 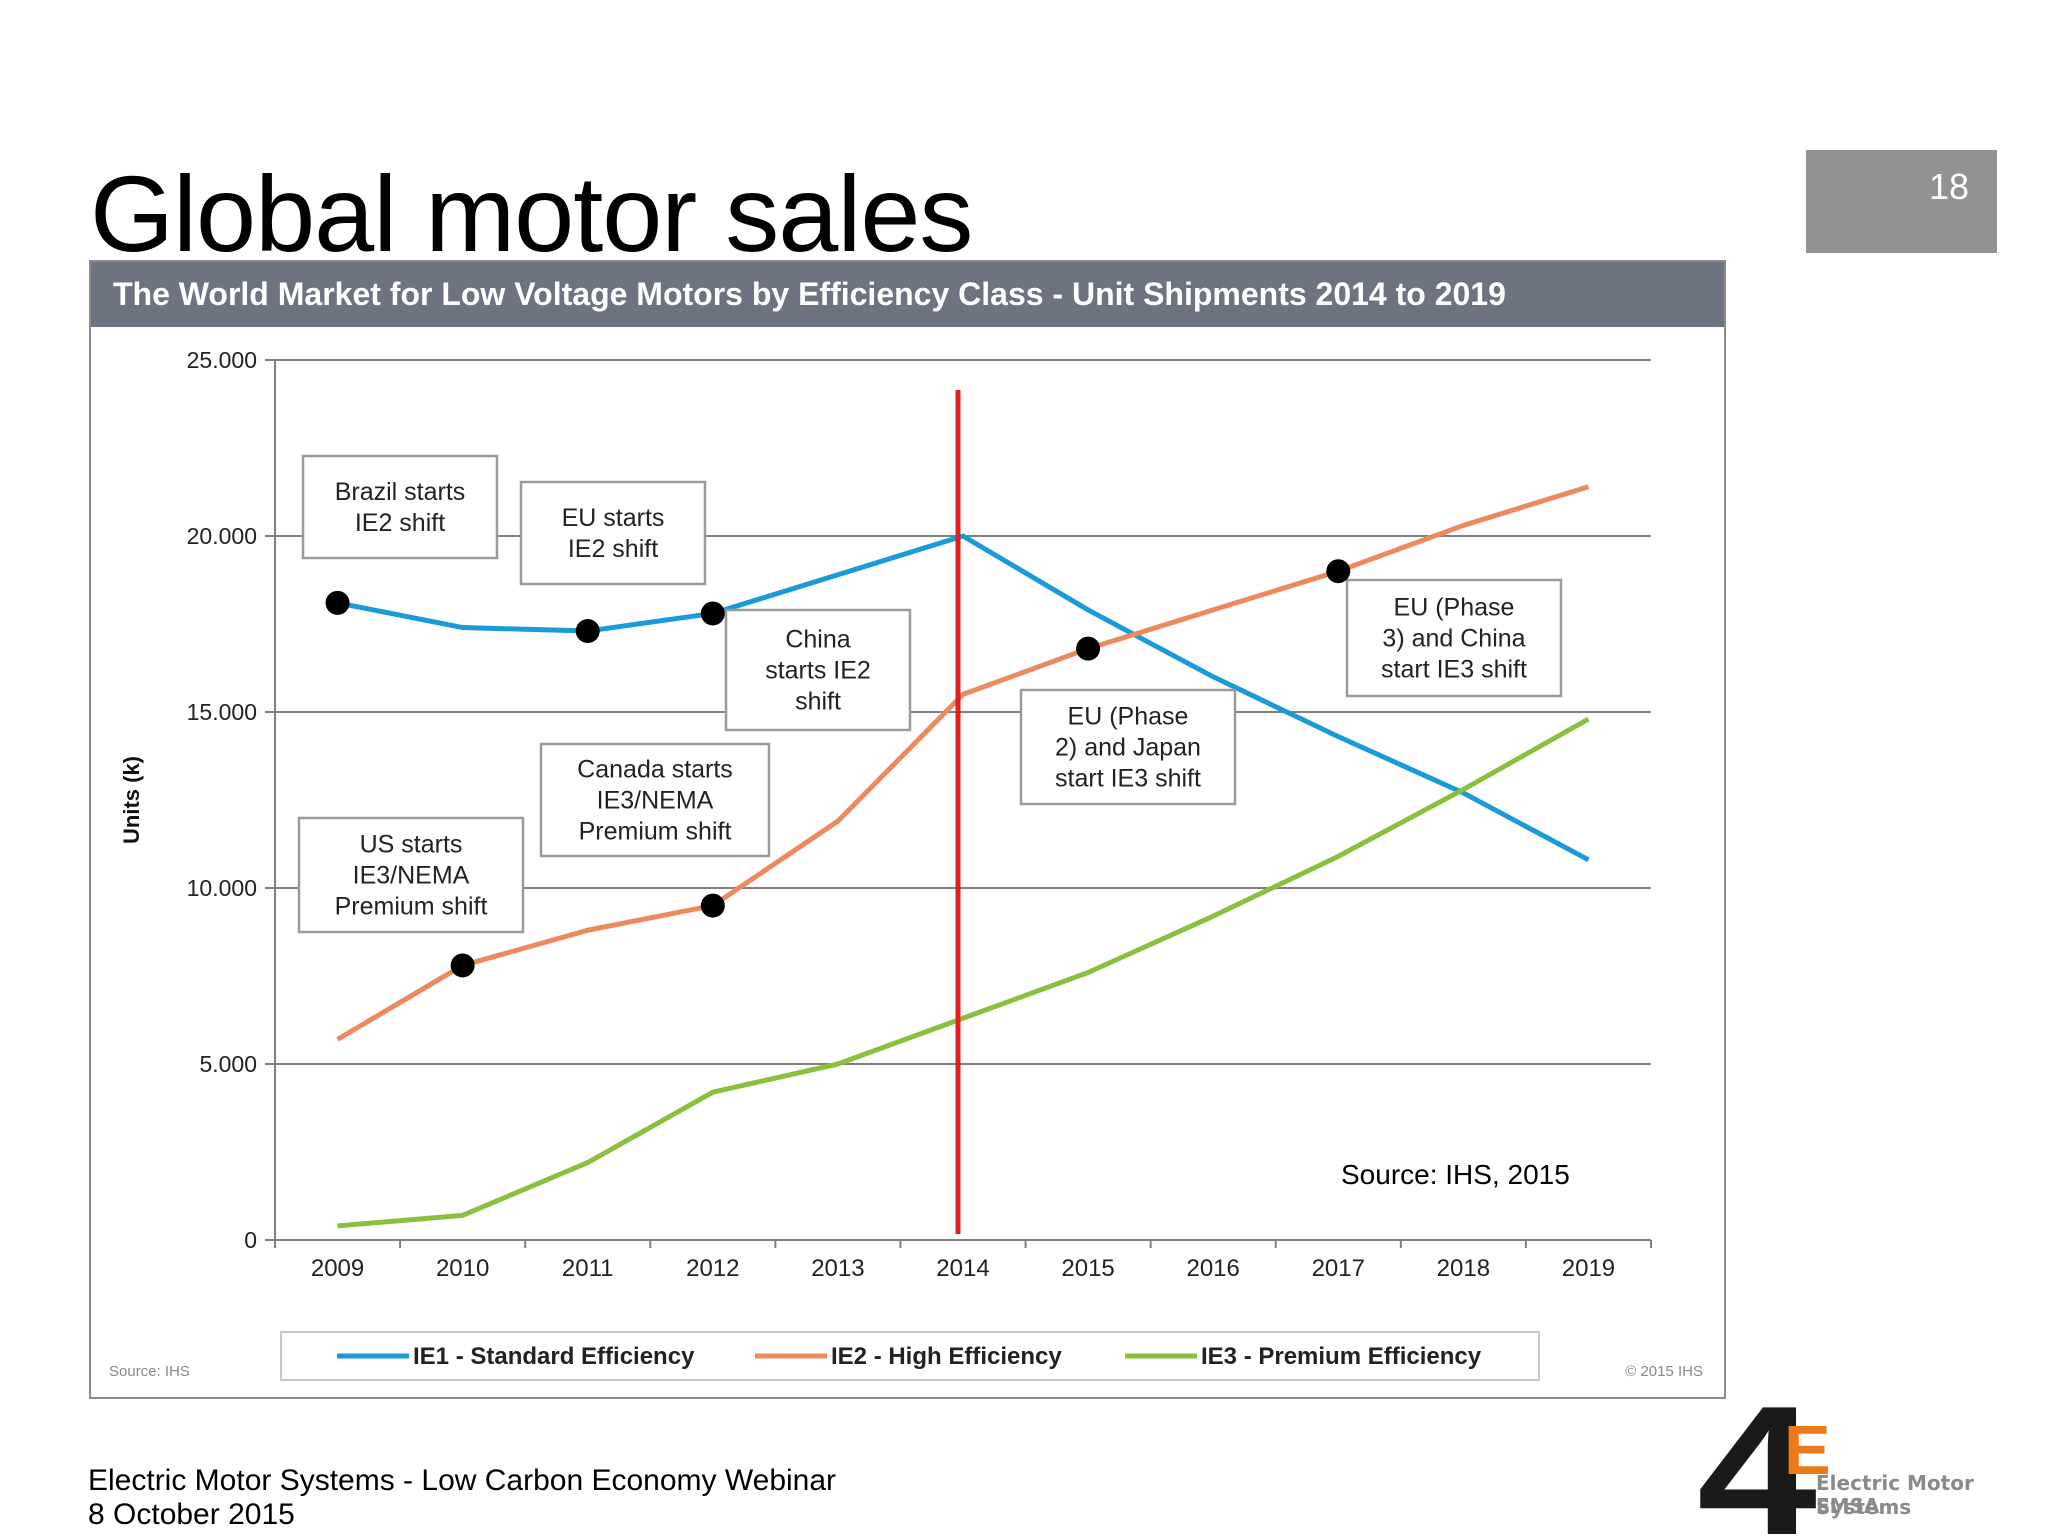 I want to click on source-annotation: Source: IHS, 2015, so click(x=1455, y=1174).